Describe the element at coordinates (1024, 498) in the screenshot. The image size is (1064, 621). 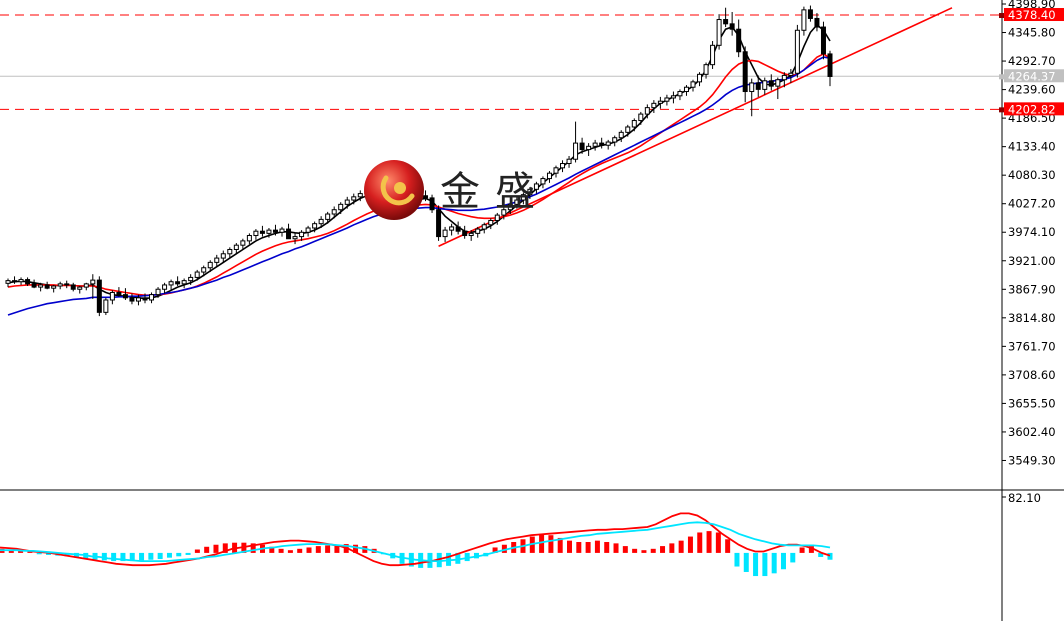
I see `indicator-tick-label: 82.10` at that location.